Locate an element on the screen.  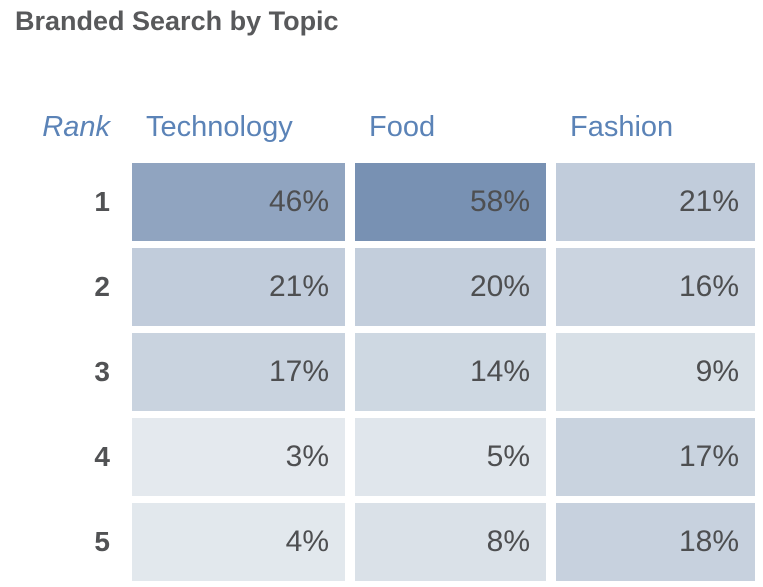
column-header-food: Food is located at coordinates (402, 126).